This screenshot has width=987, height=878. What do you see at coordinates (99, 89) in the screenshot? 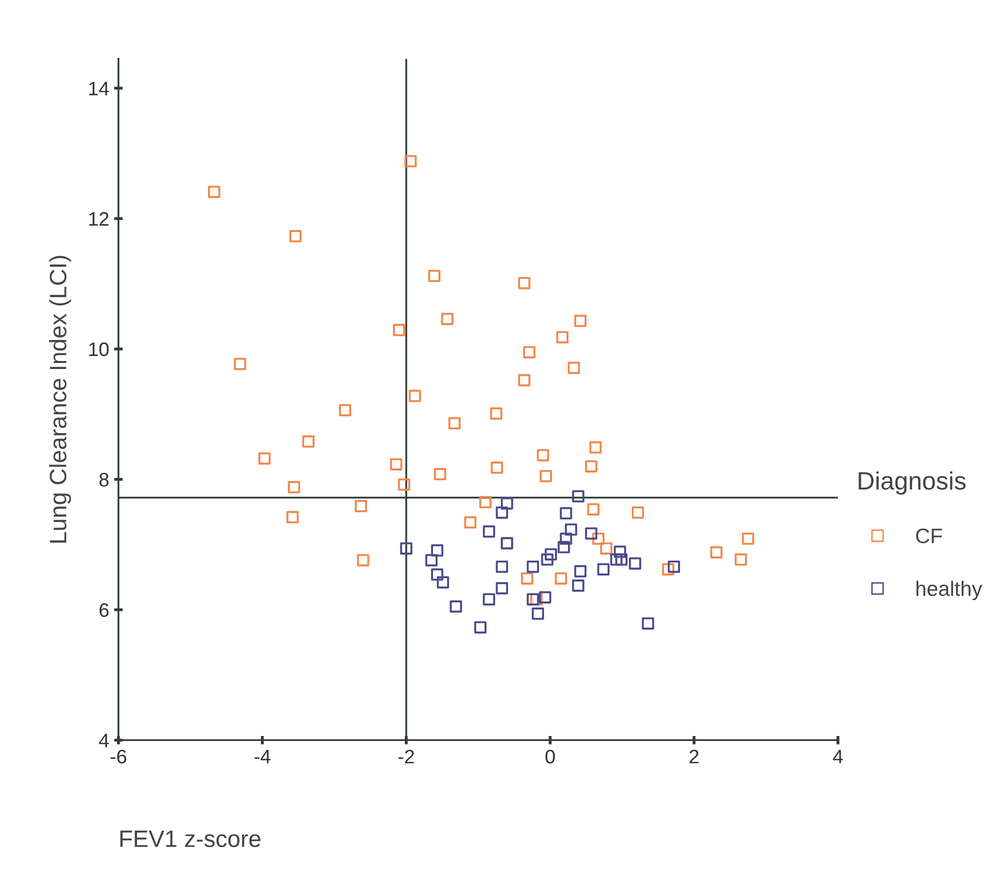
I see `y-tick-label: 14` at bounding box center [99, 89].